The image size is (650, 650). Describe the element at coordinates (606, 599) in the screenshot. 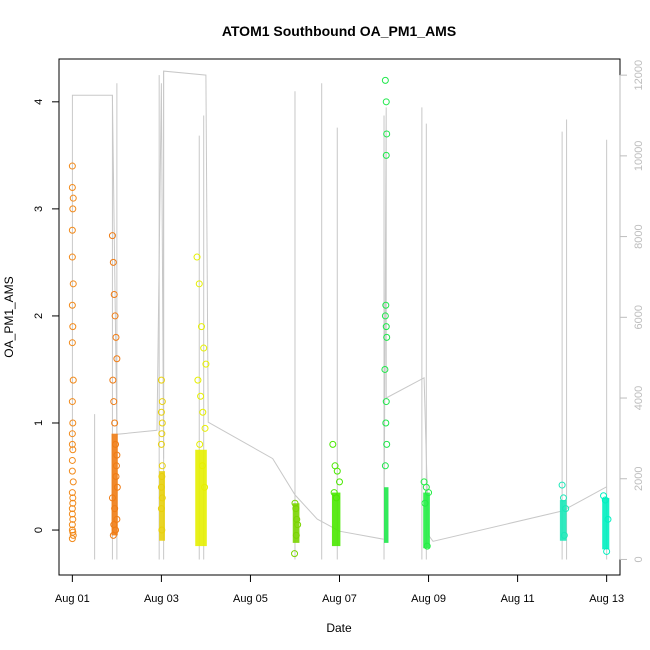

I see `x-tick-label: Aug 13` at that location.